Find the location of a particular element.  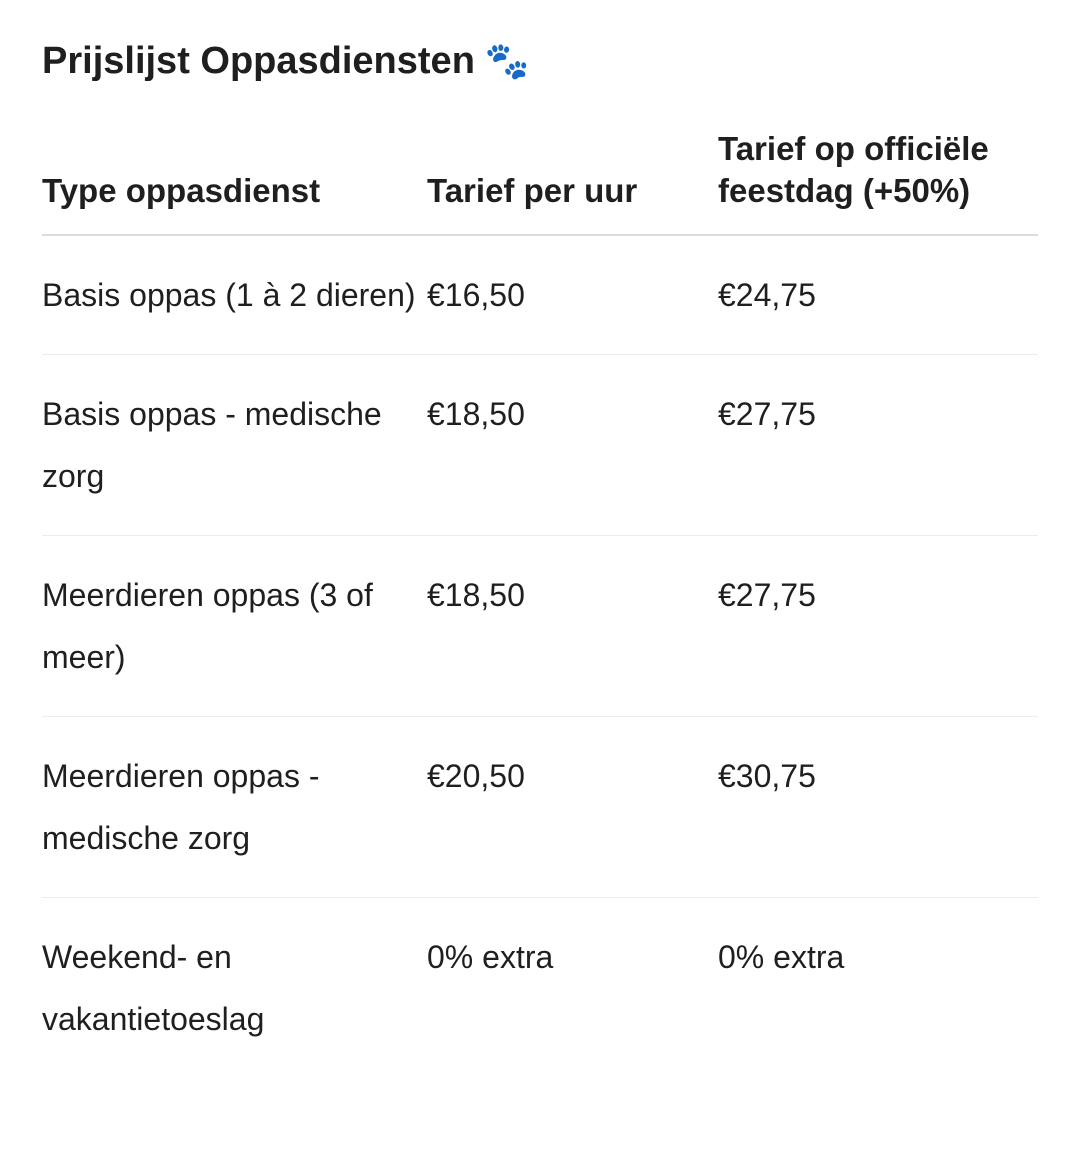

header-hourly-rate: Tarief per uur is located at coordinates (572, 182).